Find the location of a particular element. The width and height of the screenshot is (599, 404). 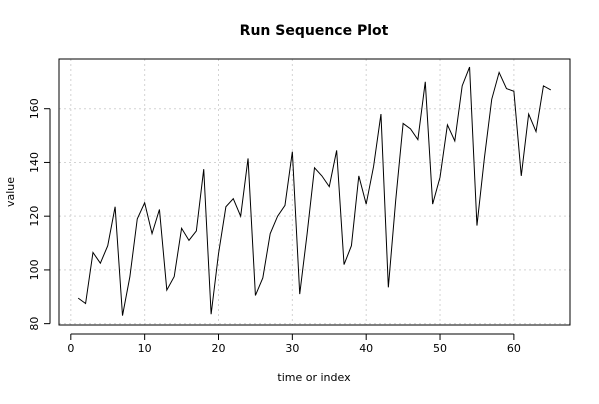

y-tick-label-3: 140 is located at coordinates (34, 162).